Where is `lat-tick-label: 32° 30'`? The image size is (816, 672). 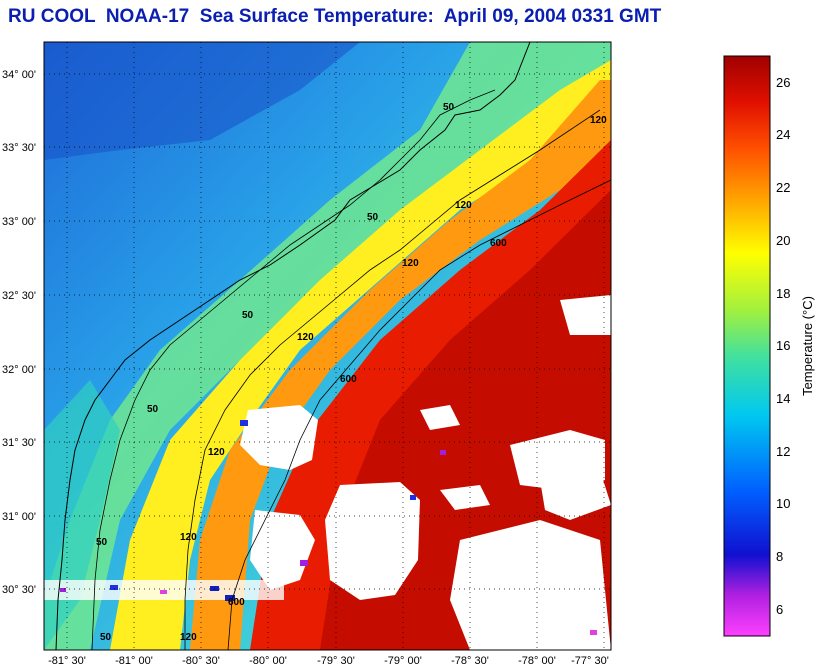 lat-tick-label: 32° 30' is located at coordinates (19, 296).